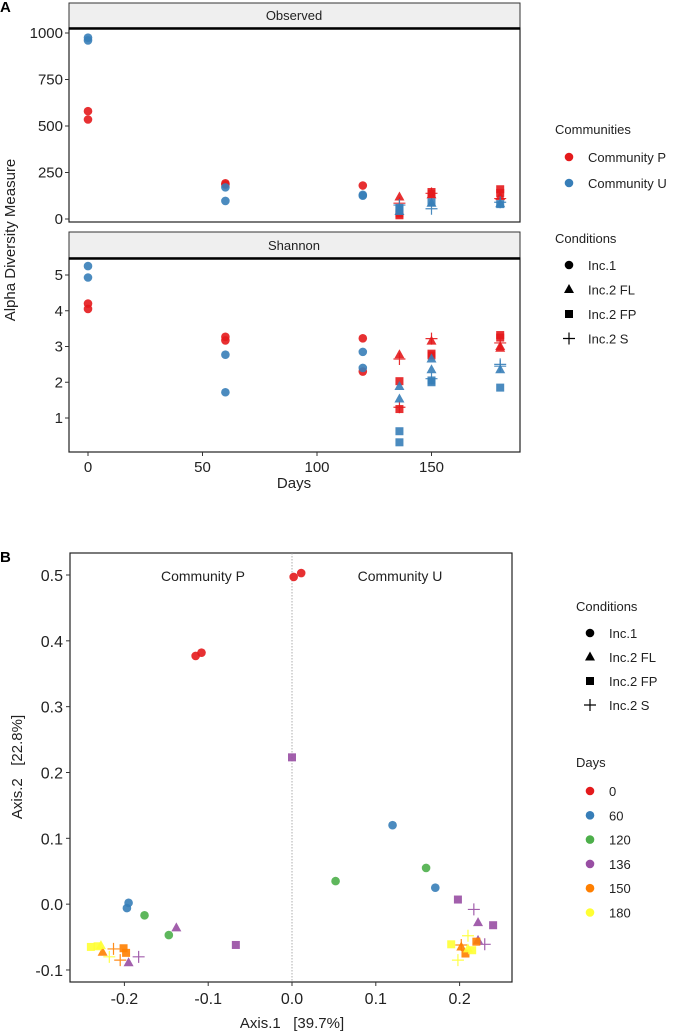  I want to click on legend-label-inc-2-fl: Inc.2 FL, so click(632, 657).